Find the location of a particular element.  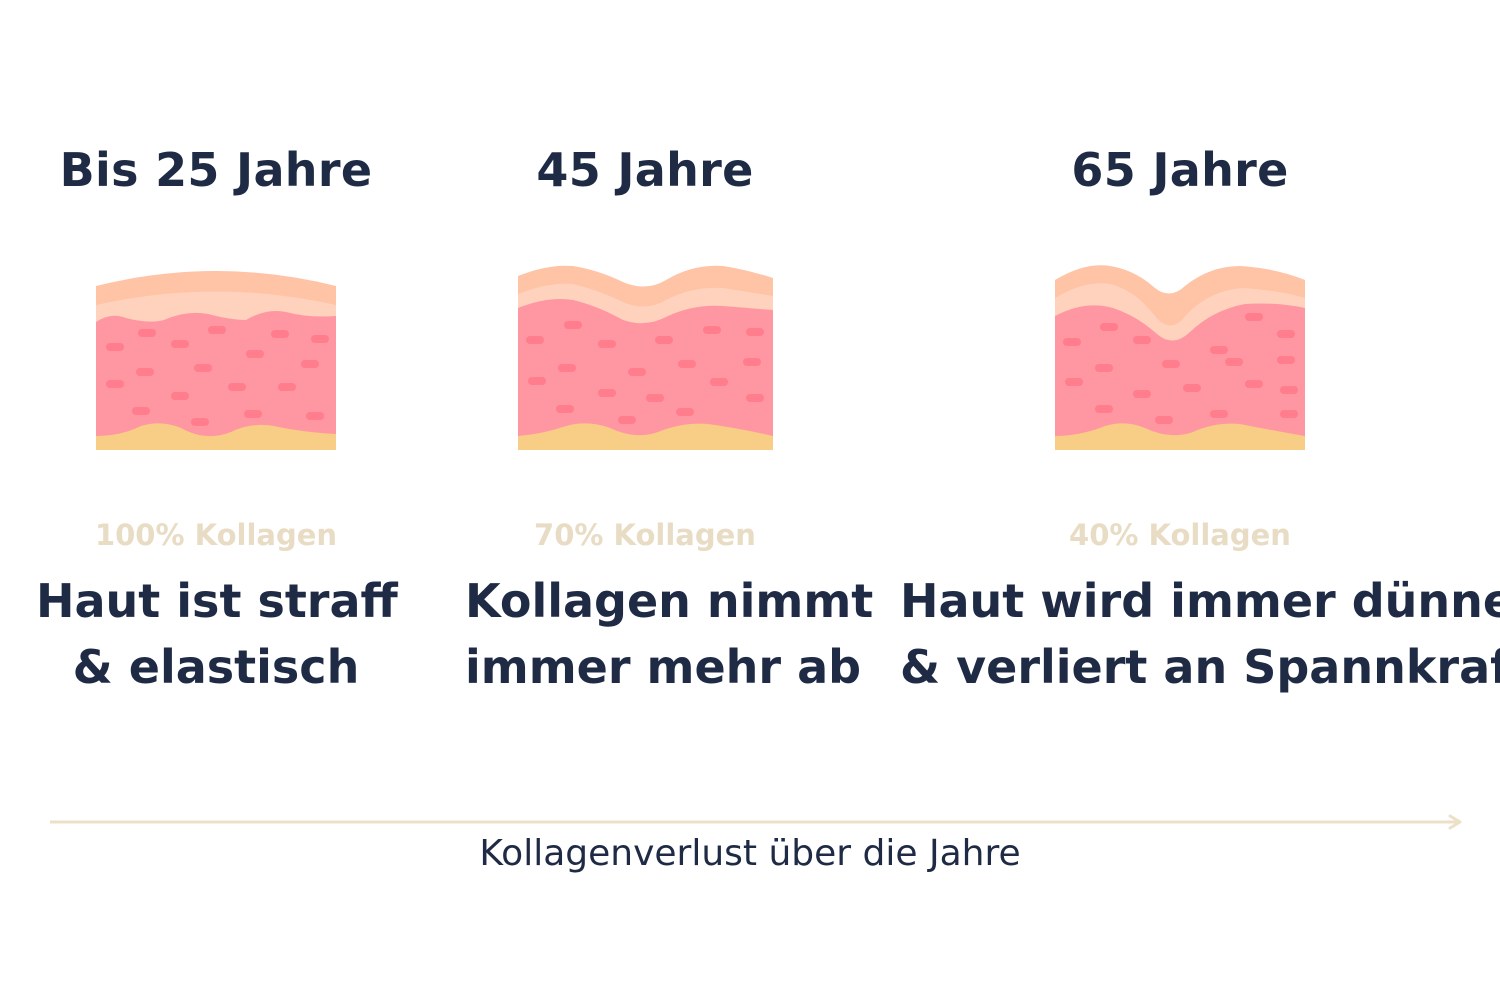

skin-layer-wrinkled-icon is located at coordinates (1180, 357).